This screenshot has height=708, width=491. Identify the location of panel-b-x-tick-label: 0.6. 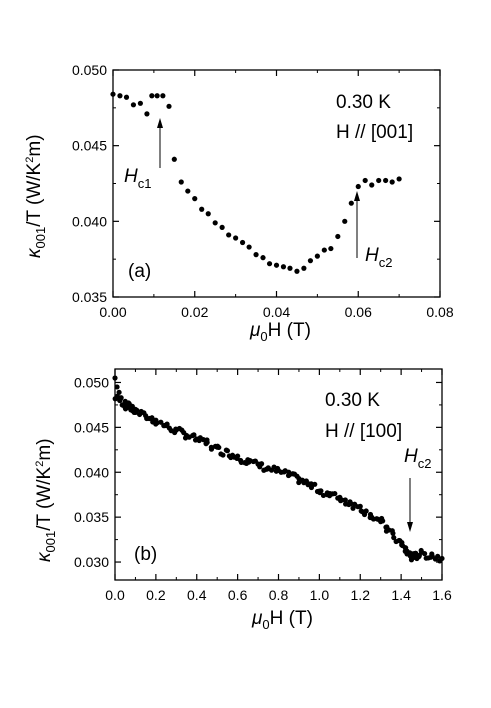
(238, 595).